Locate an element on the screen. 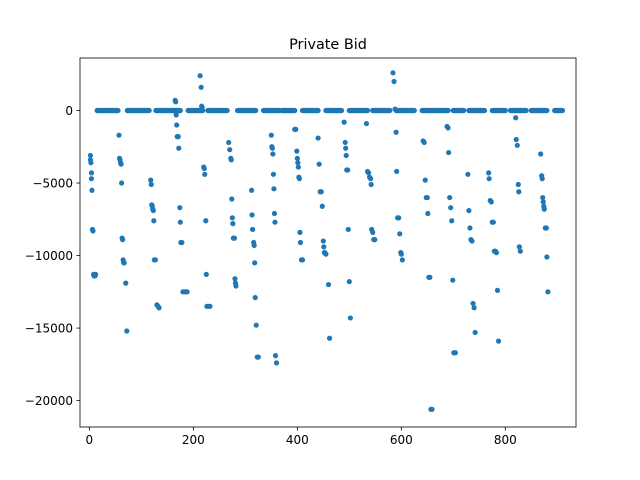 The image size is (640, 480). y-tick-label: 0 is located at coordinates (69, 111).